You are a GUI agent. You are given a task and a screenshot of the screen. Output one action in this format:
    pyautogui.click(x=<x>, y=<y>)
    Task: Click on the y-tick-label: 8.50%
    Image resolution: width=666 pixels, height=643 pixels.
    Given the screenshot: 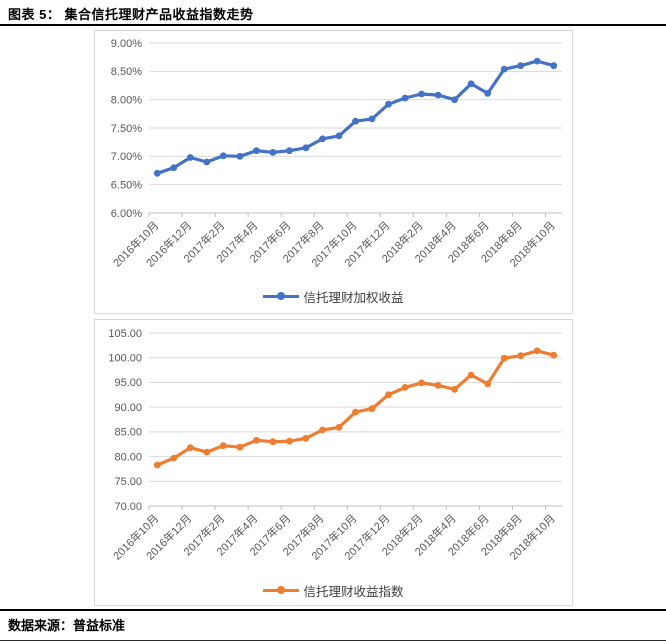 What is the action you would take?
    pyautogui.click(x=126, y=72)
    